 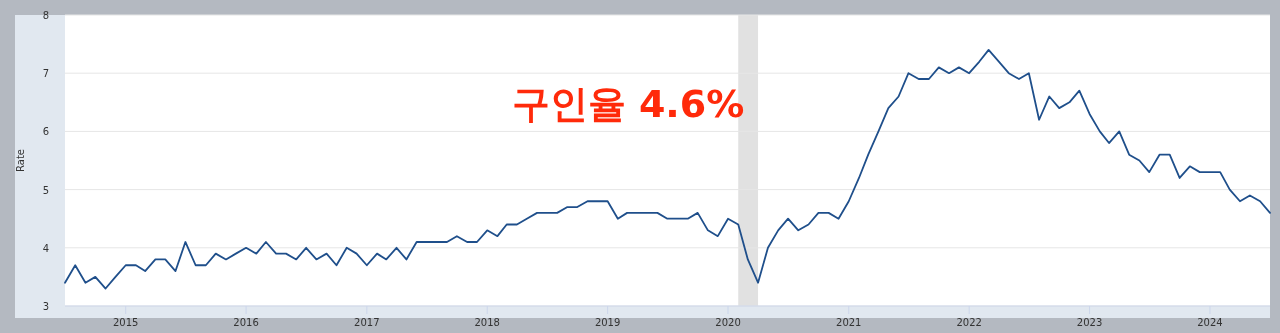 What do you see at coordinates (628, 104) in the screenshot?
I see `annotation: 구인율 4.6%` at bounding box center [628, 104].